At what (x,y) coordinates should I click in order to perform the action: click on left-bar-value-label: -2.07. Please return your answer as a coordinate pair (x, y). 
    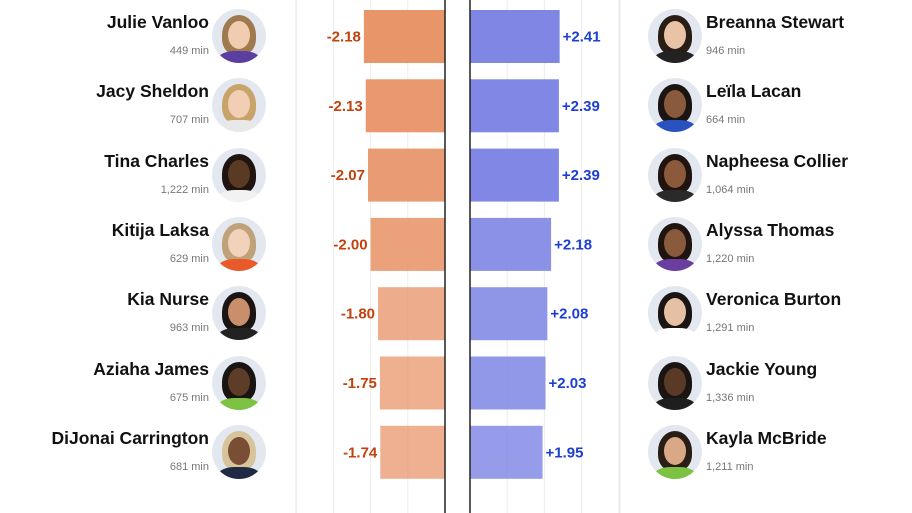
    Looking at the image, I should click on (348, 175).